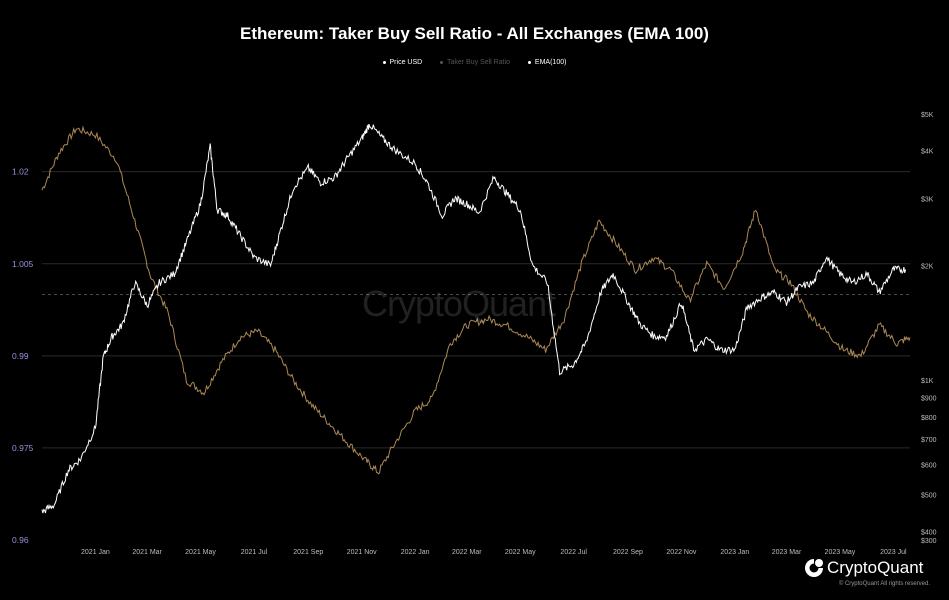  I want to click on y-right-tick-label: $300, so click(929, 541).